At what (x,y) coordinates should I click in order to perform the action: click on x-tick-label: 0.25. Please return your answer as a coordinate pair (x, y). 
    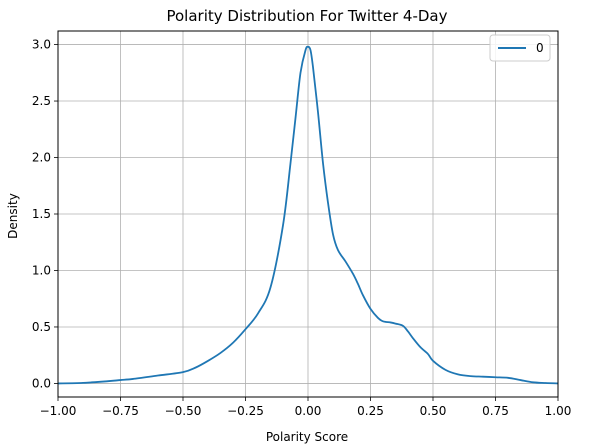
    Looking at the image, I should click on (370, 411).